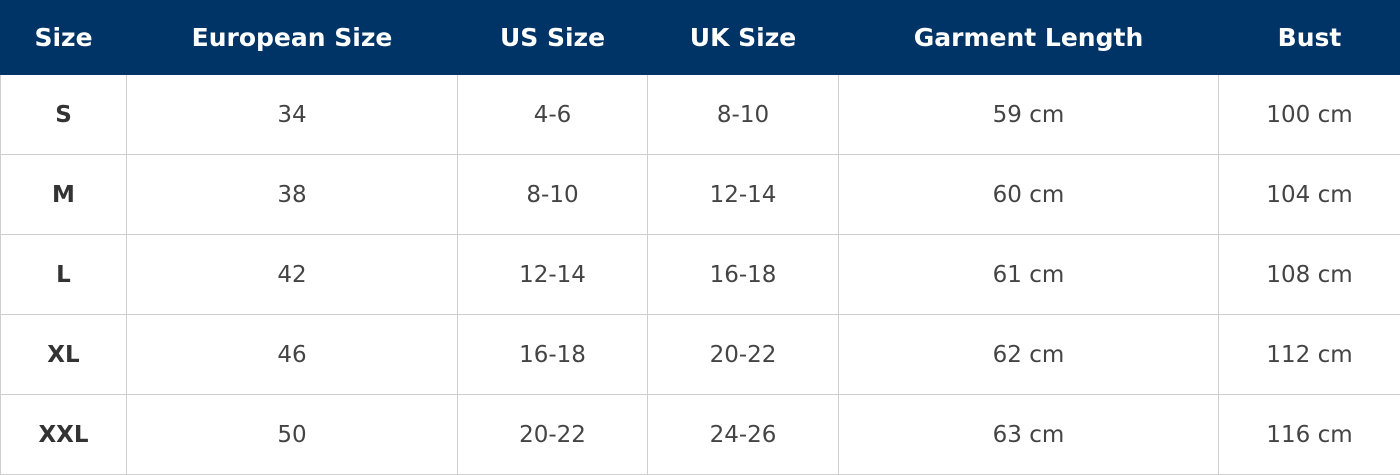 The height and width of the screenshot is (475, 1400). What do you see at coordinates (743, 38) in the screenshot?
I see `header-cell: UK Size` at bounding box center [743, 38].